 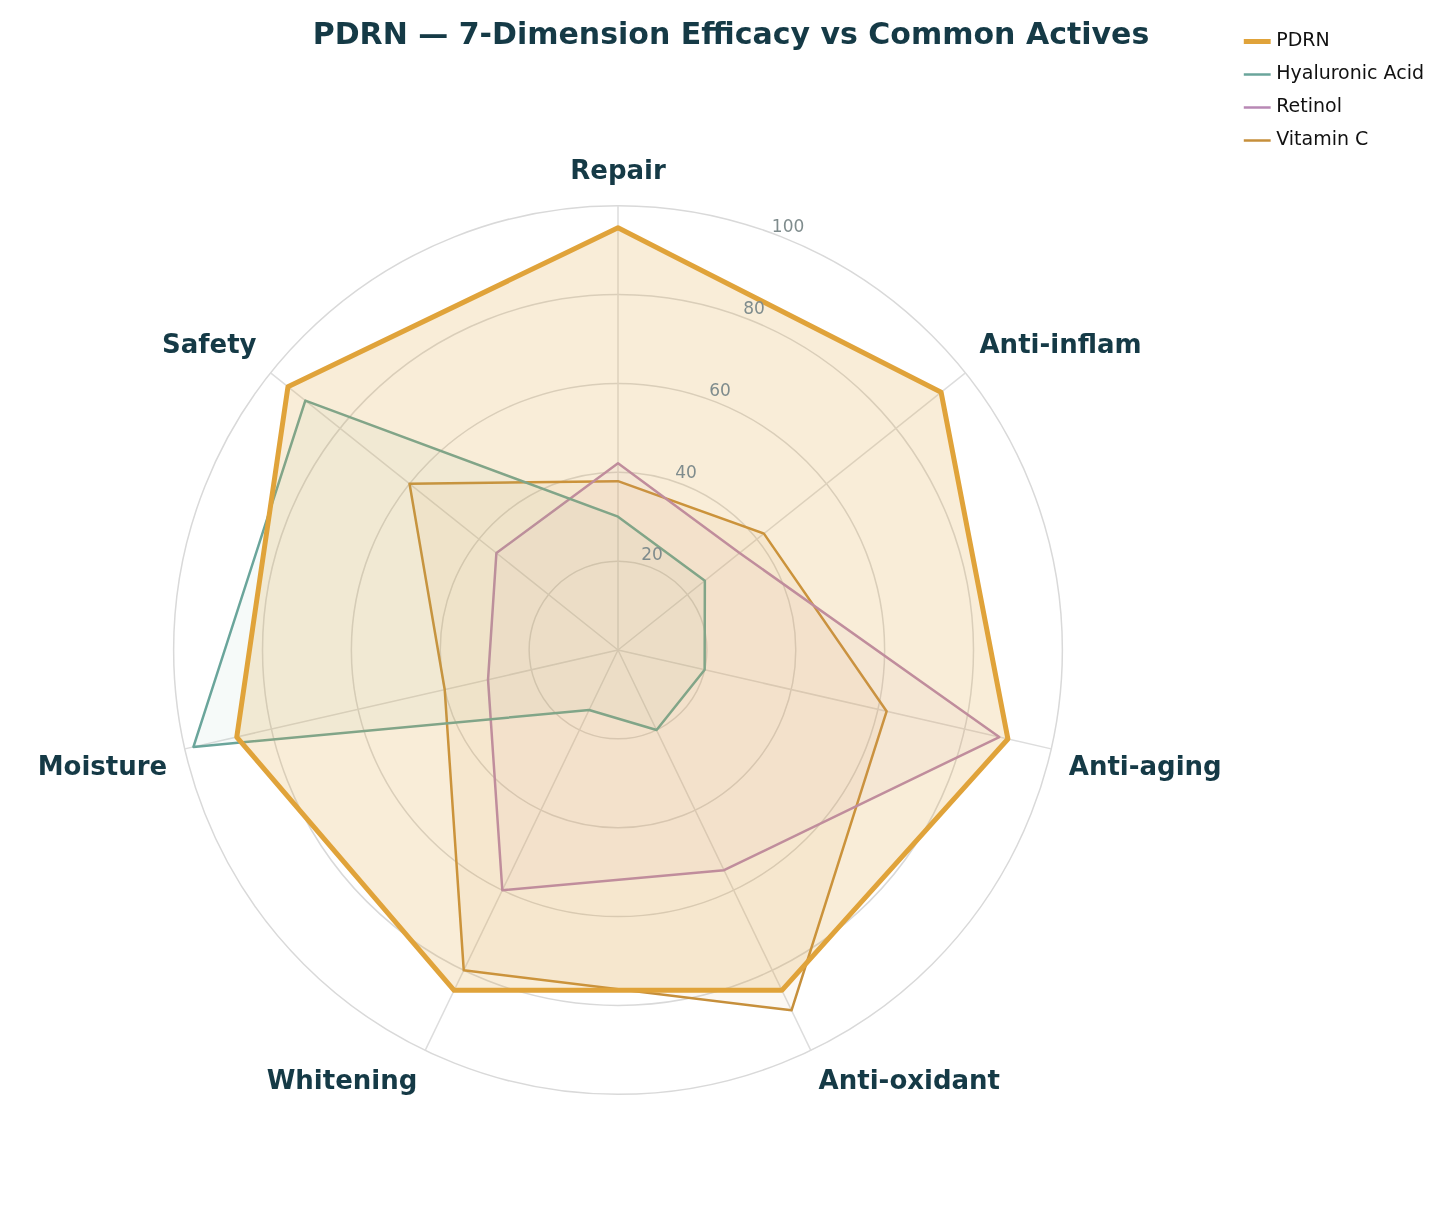 I want to click on legend-label: Hyaluronic Acid, so click(x=1350, y=72).